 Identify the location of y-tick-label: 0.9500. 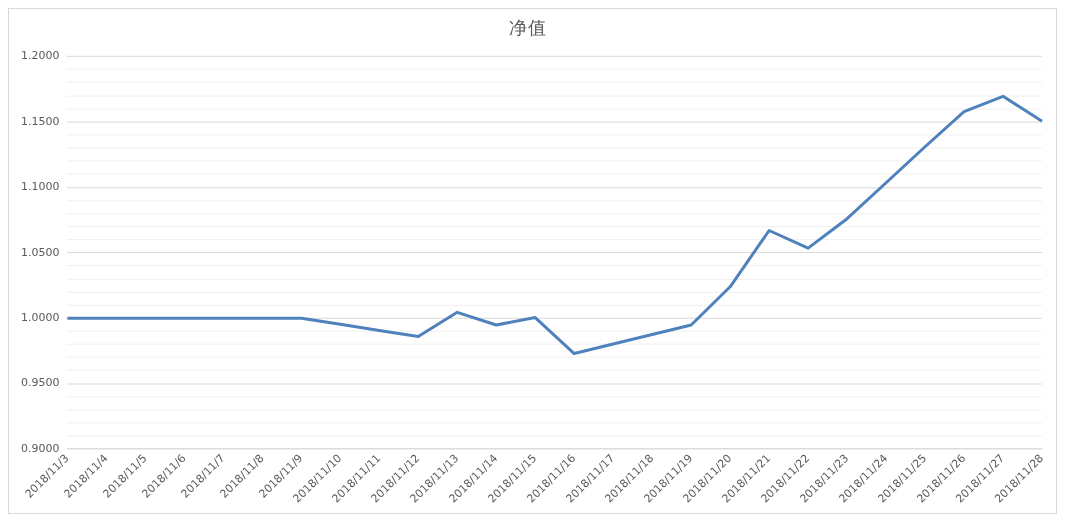
(40, 383).